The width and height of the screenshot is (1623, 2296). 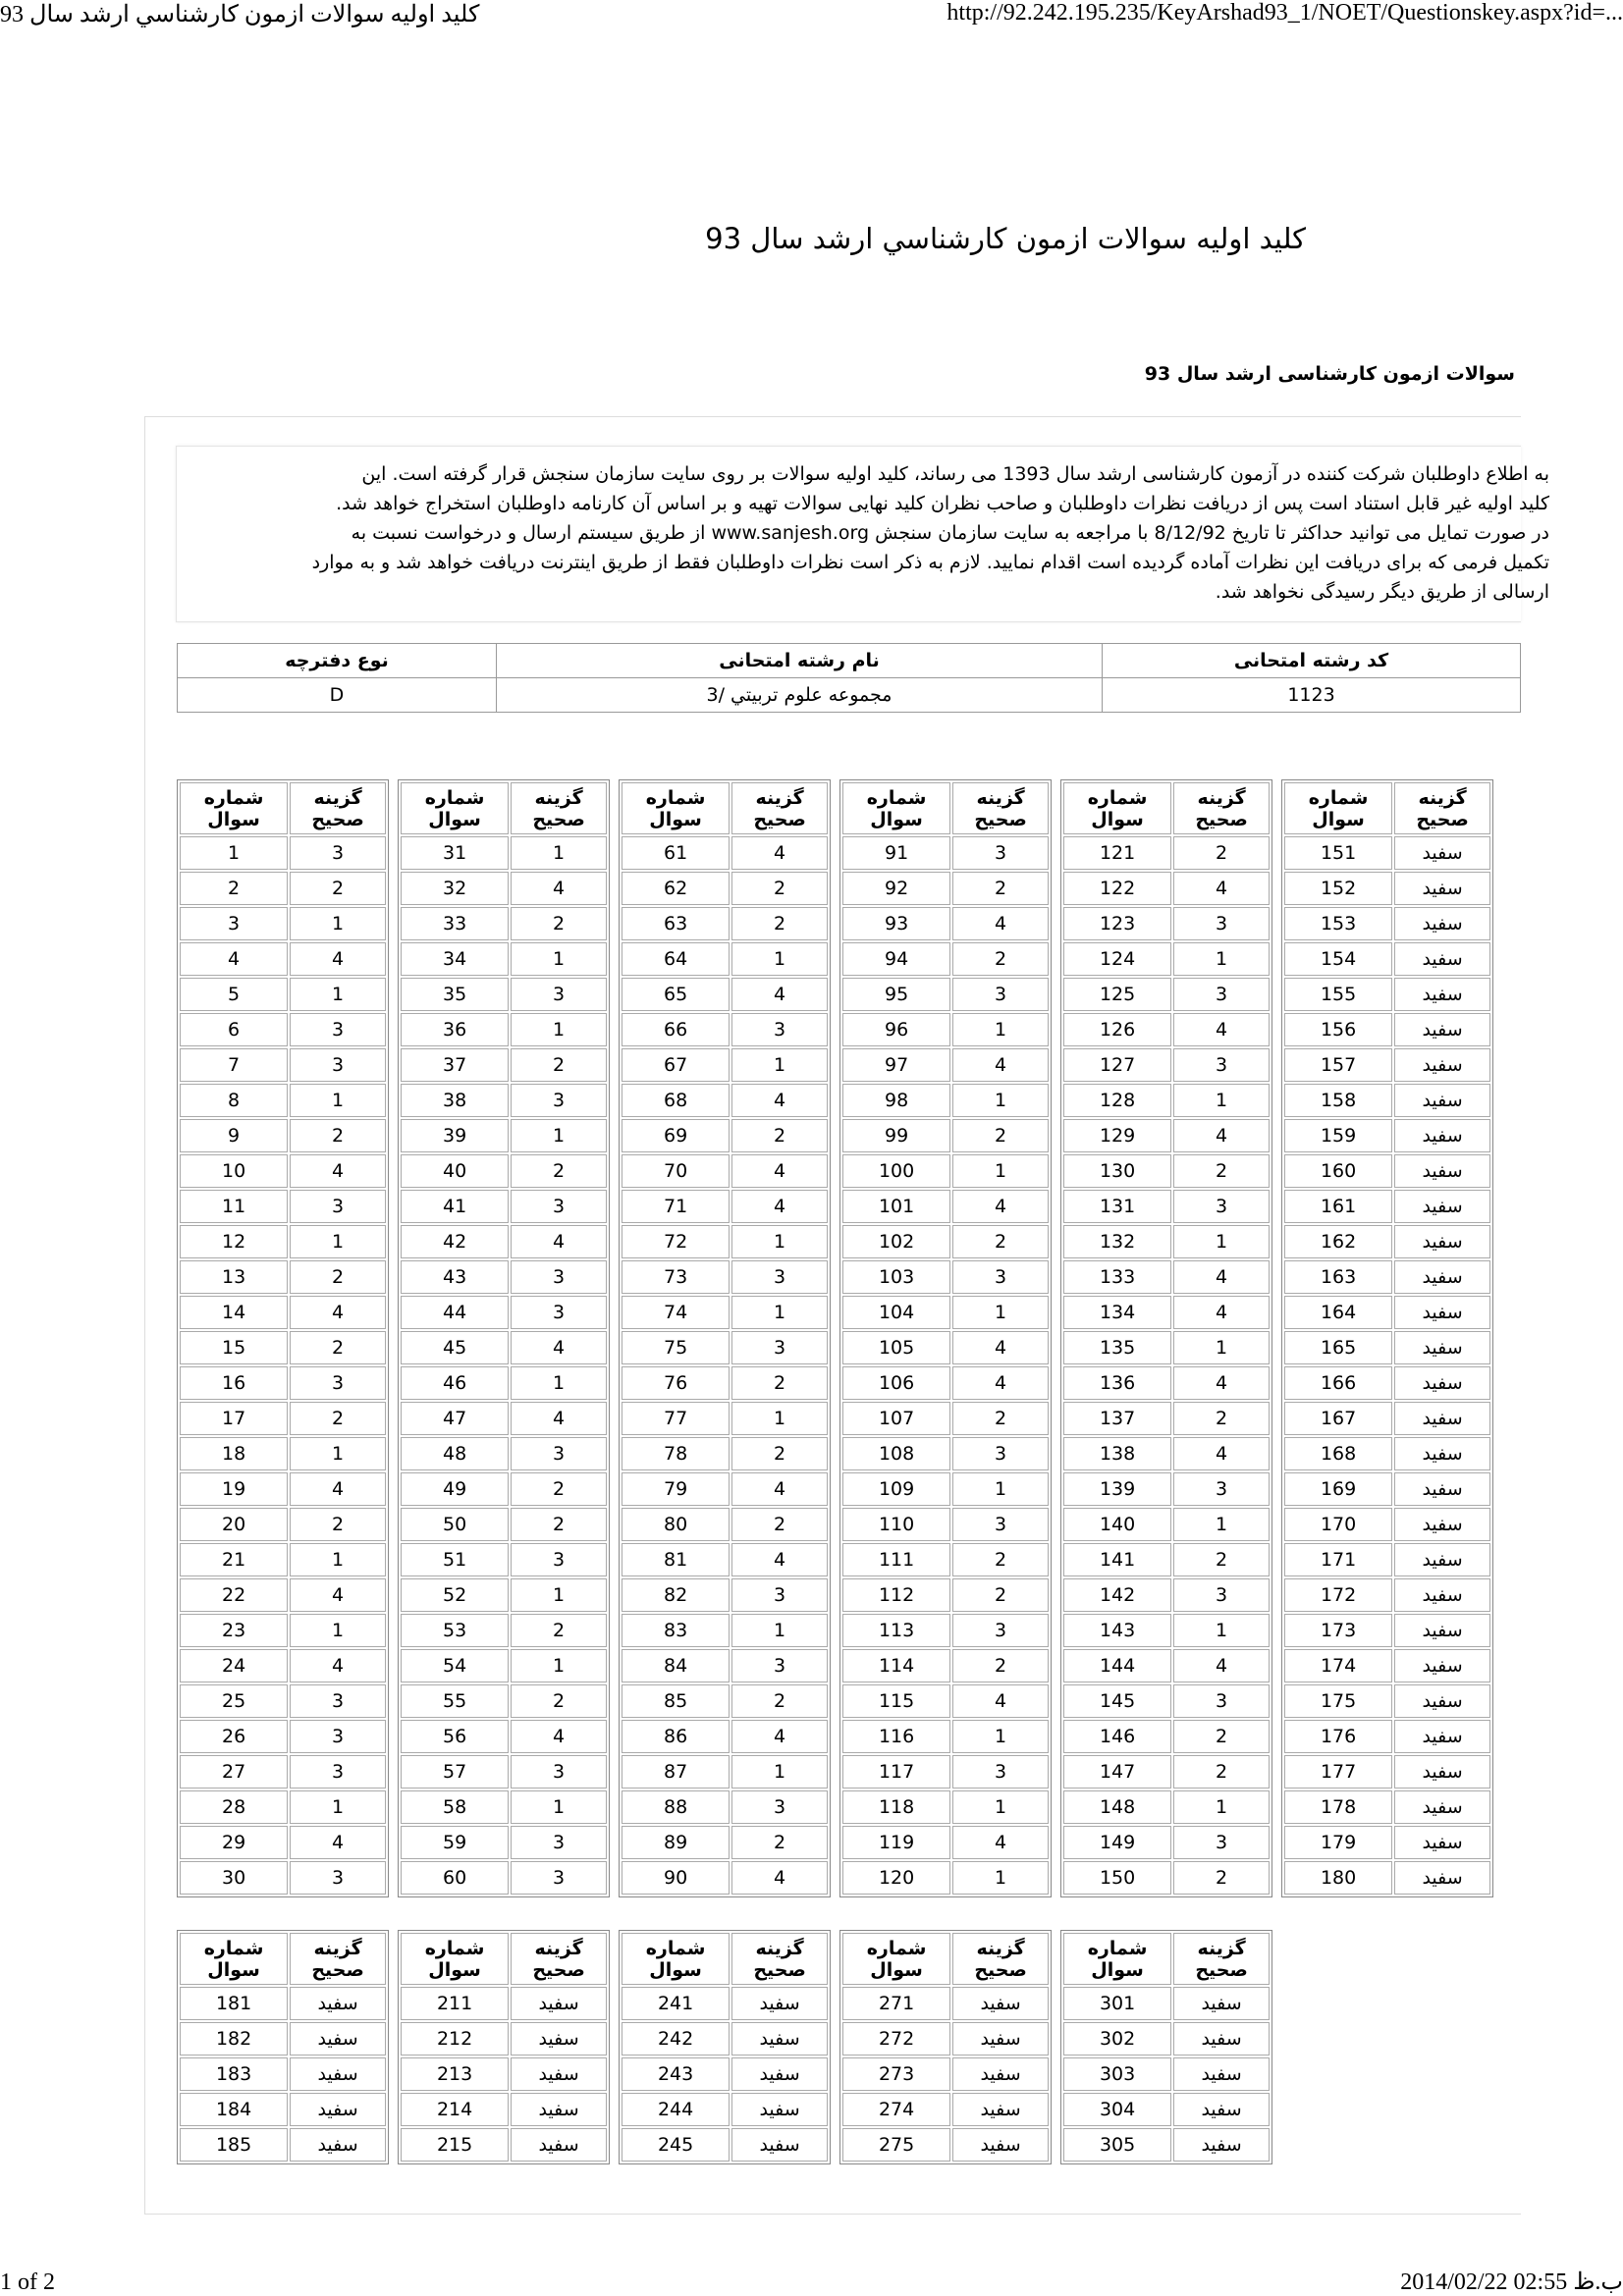 I want to click on question-number: 75, so click(x=676, y=1347).